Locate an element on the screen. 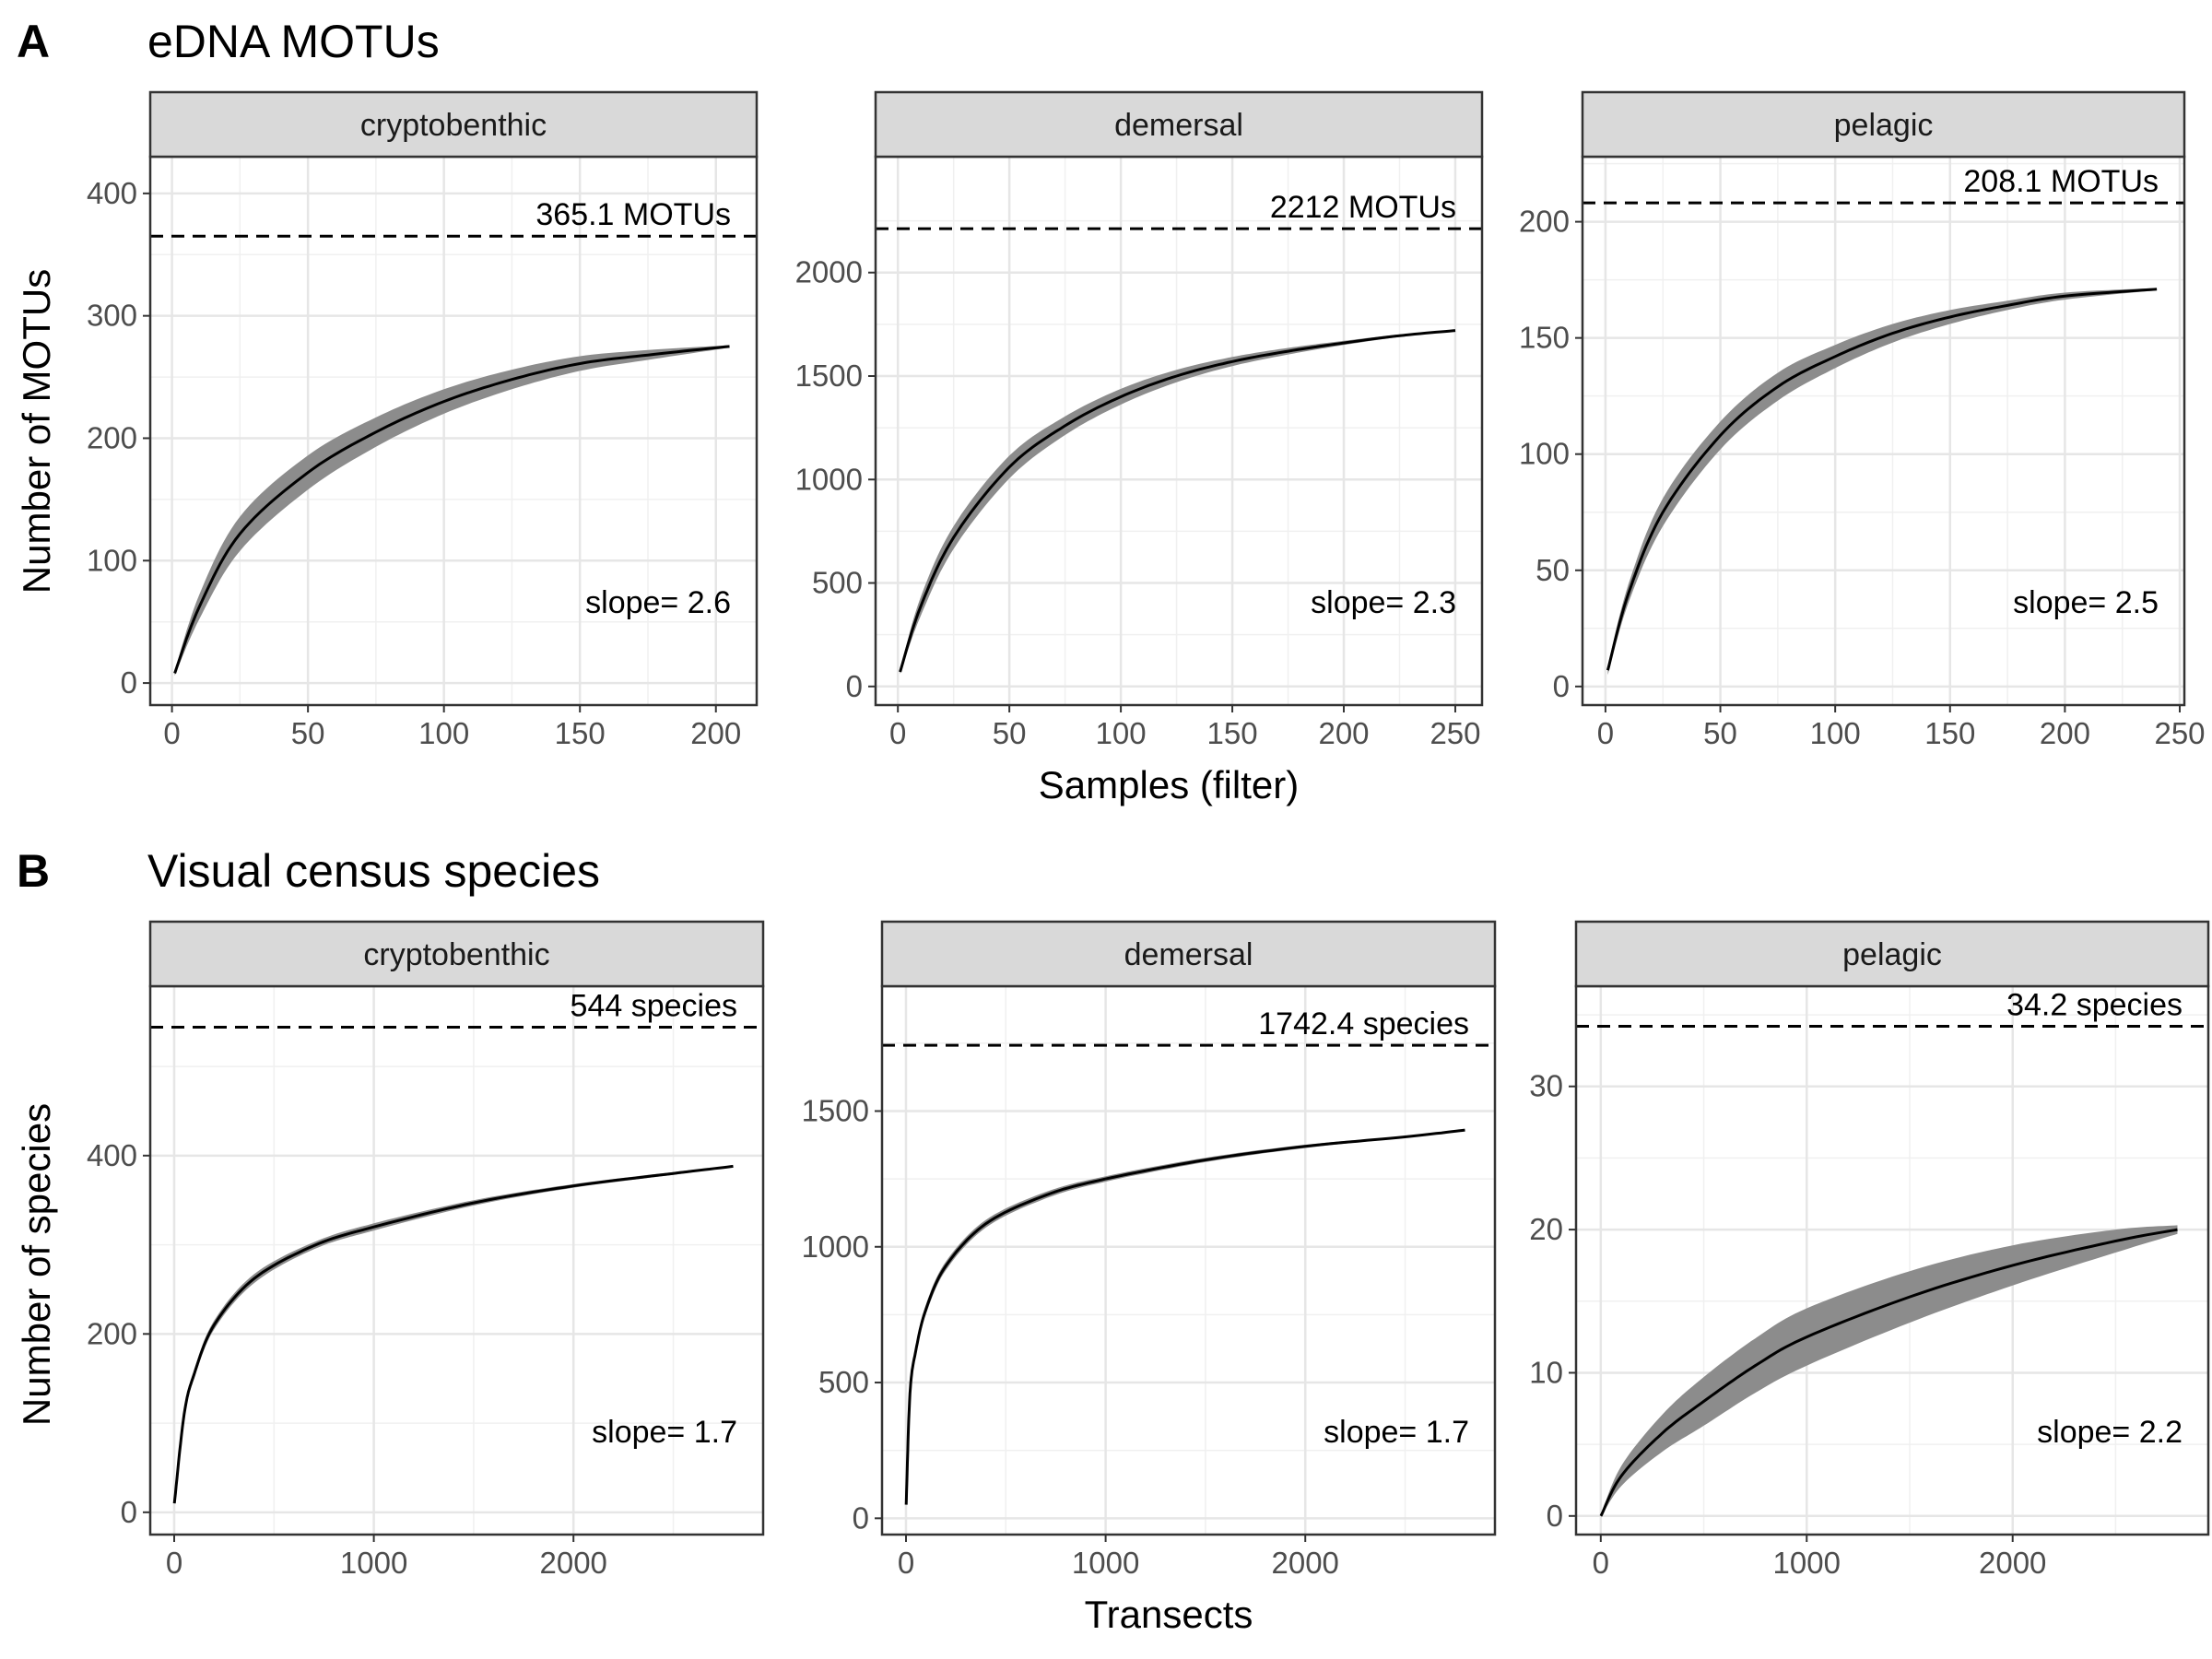  b-pelagic-tick-label-x: 2000 is located at coordinates (2012, 1563).